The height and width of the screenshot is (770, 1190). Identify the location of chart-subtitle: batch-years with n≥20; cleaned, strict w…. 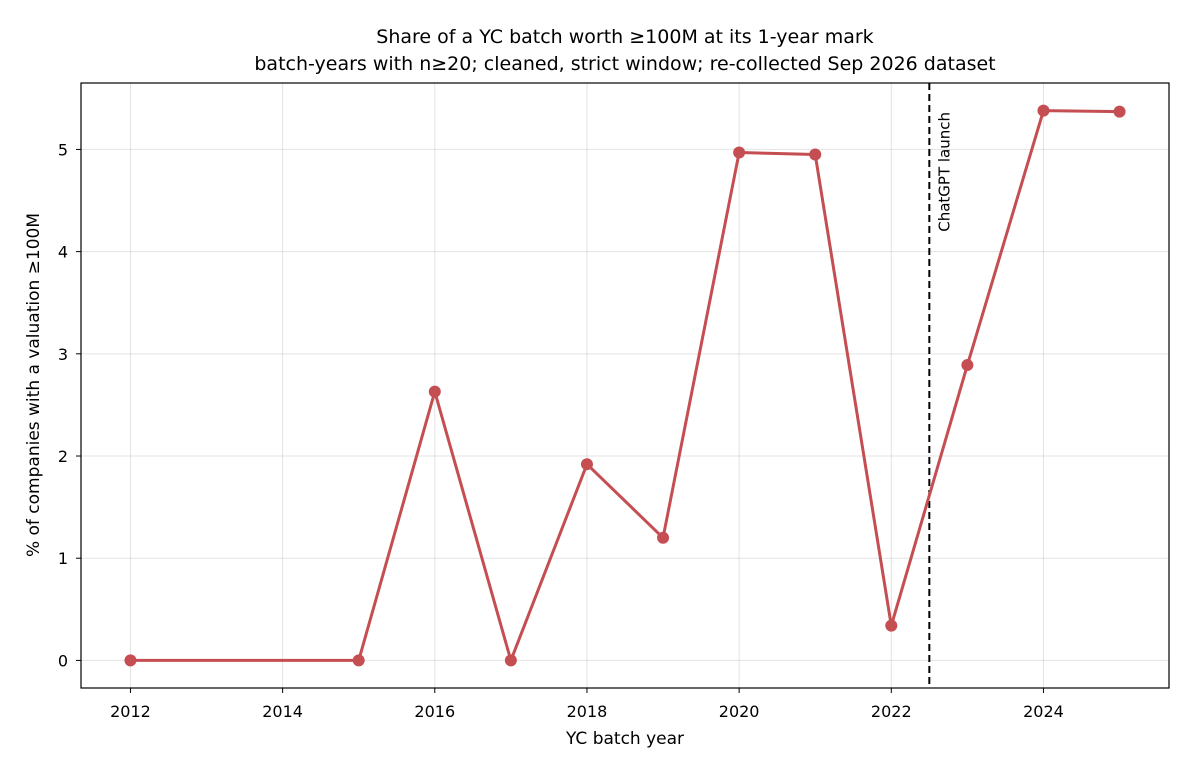
(624, 64).